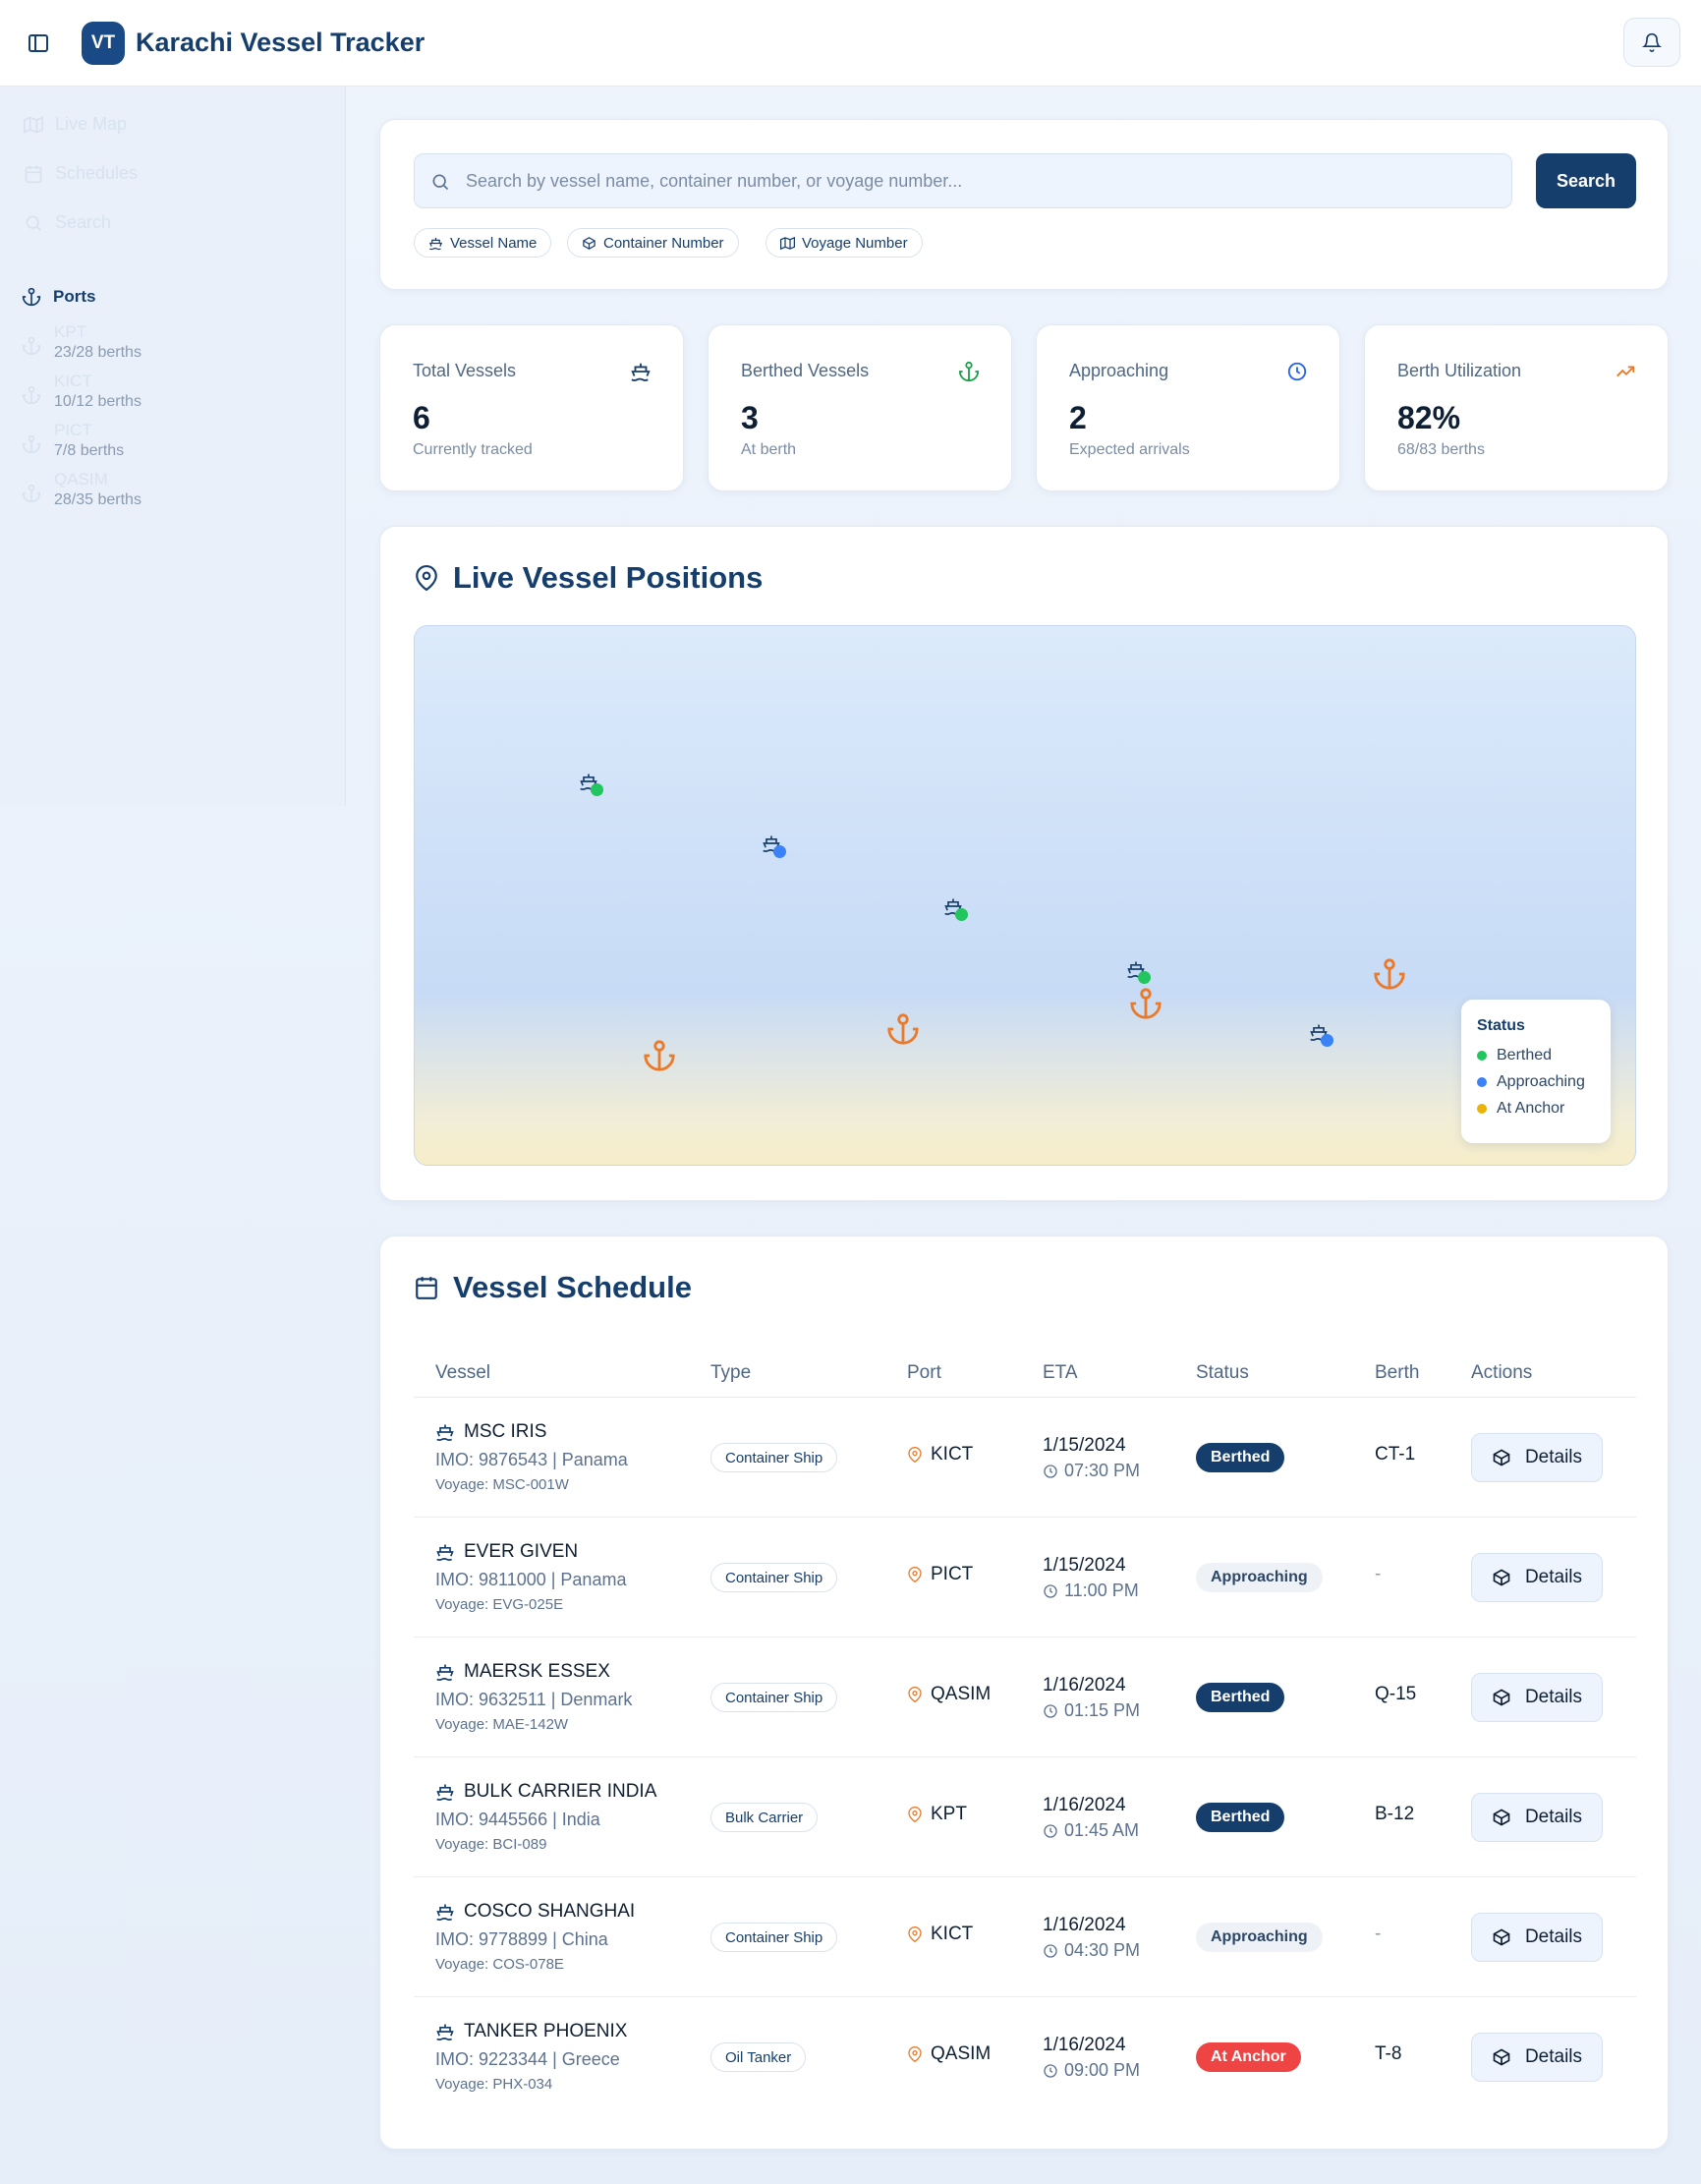  Describe the element at coordinates (844, 243) in the screenshot. I see `filter-chip-voyage-number: Voyage Number` at that location.